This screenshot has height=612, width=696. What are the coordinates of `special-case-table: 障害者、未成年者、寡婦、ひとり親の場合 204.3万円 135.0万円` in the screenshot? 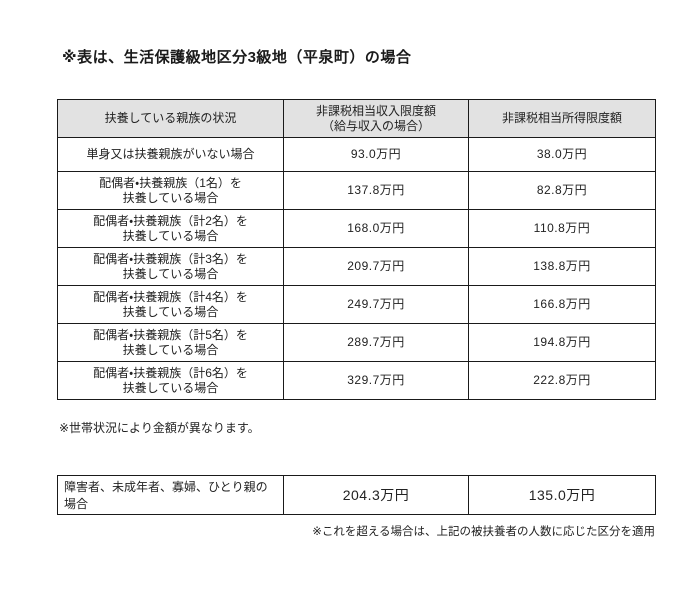 It's located at (356, 495).